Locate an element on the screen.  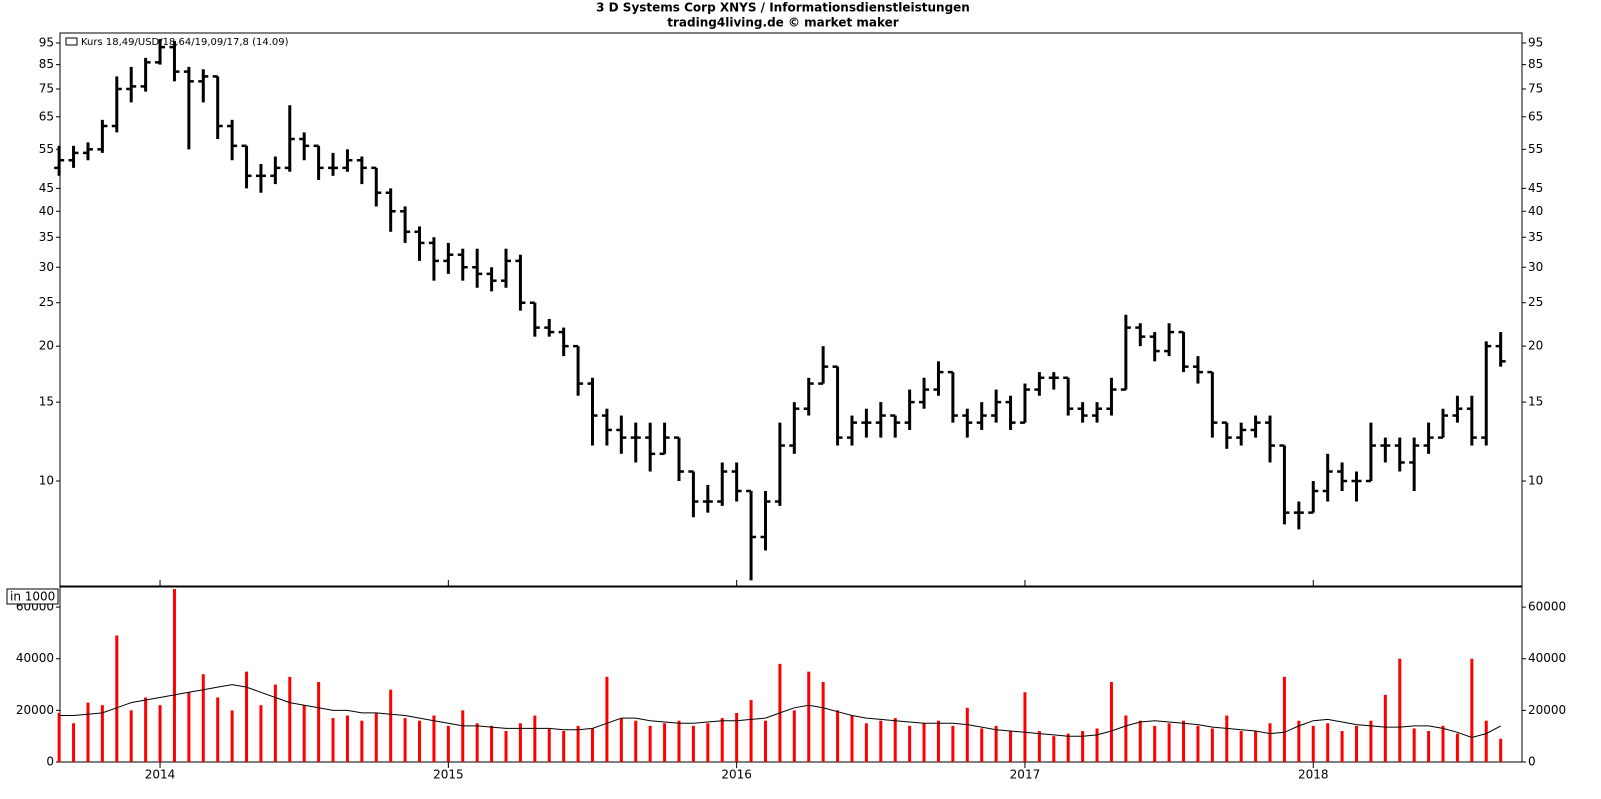
y-tick-label: 75 is located at coordinates (46, 88).